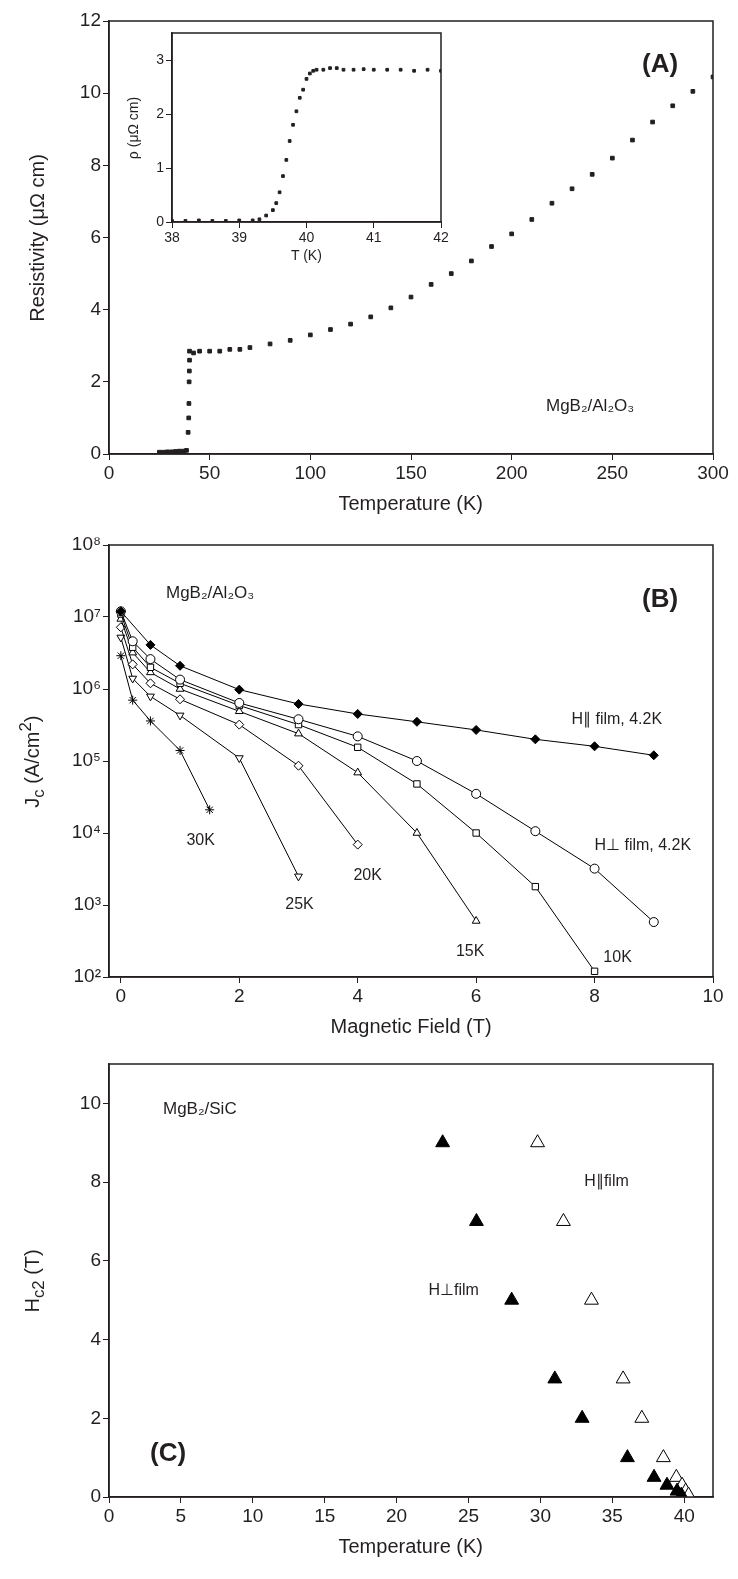 The height and width of the screenshot is (1579, 738). Describe the element at coordinates (511, 472) in the screenshot. I see `x-tick-label: 200` at that location.